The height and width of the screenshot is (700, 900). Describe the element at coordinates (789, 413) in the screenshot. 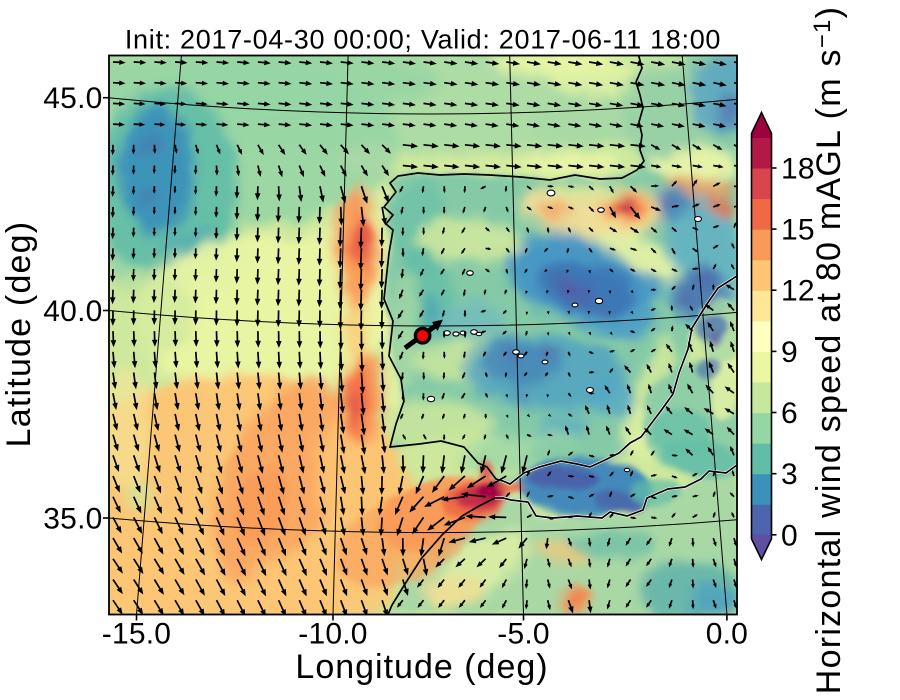

I see `svg-text: 6` at that location.